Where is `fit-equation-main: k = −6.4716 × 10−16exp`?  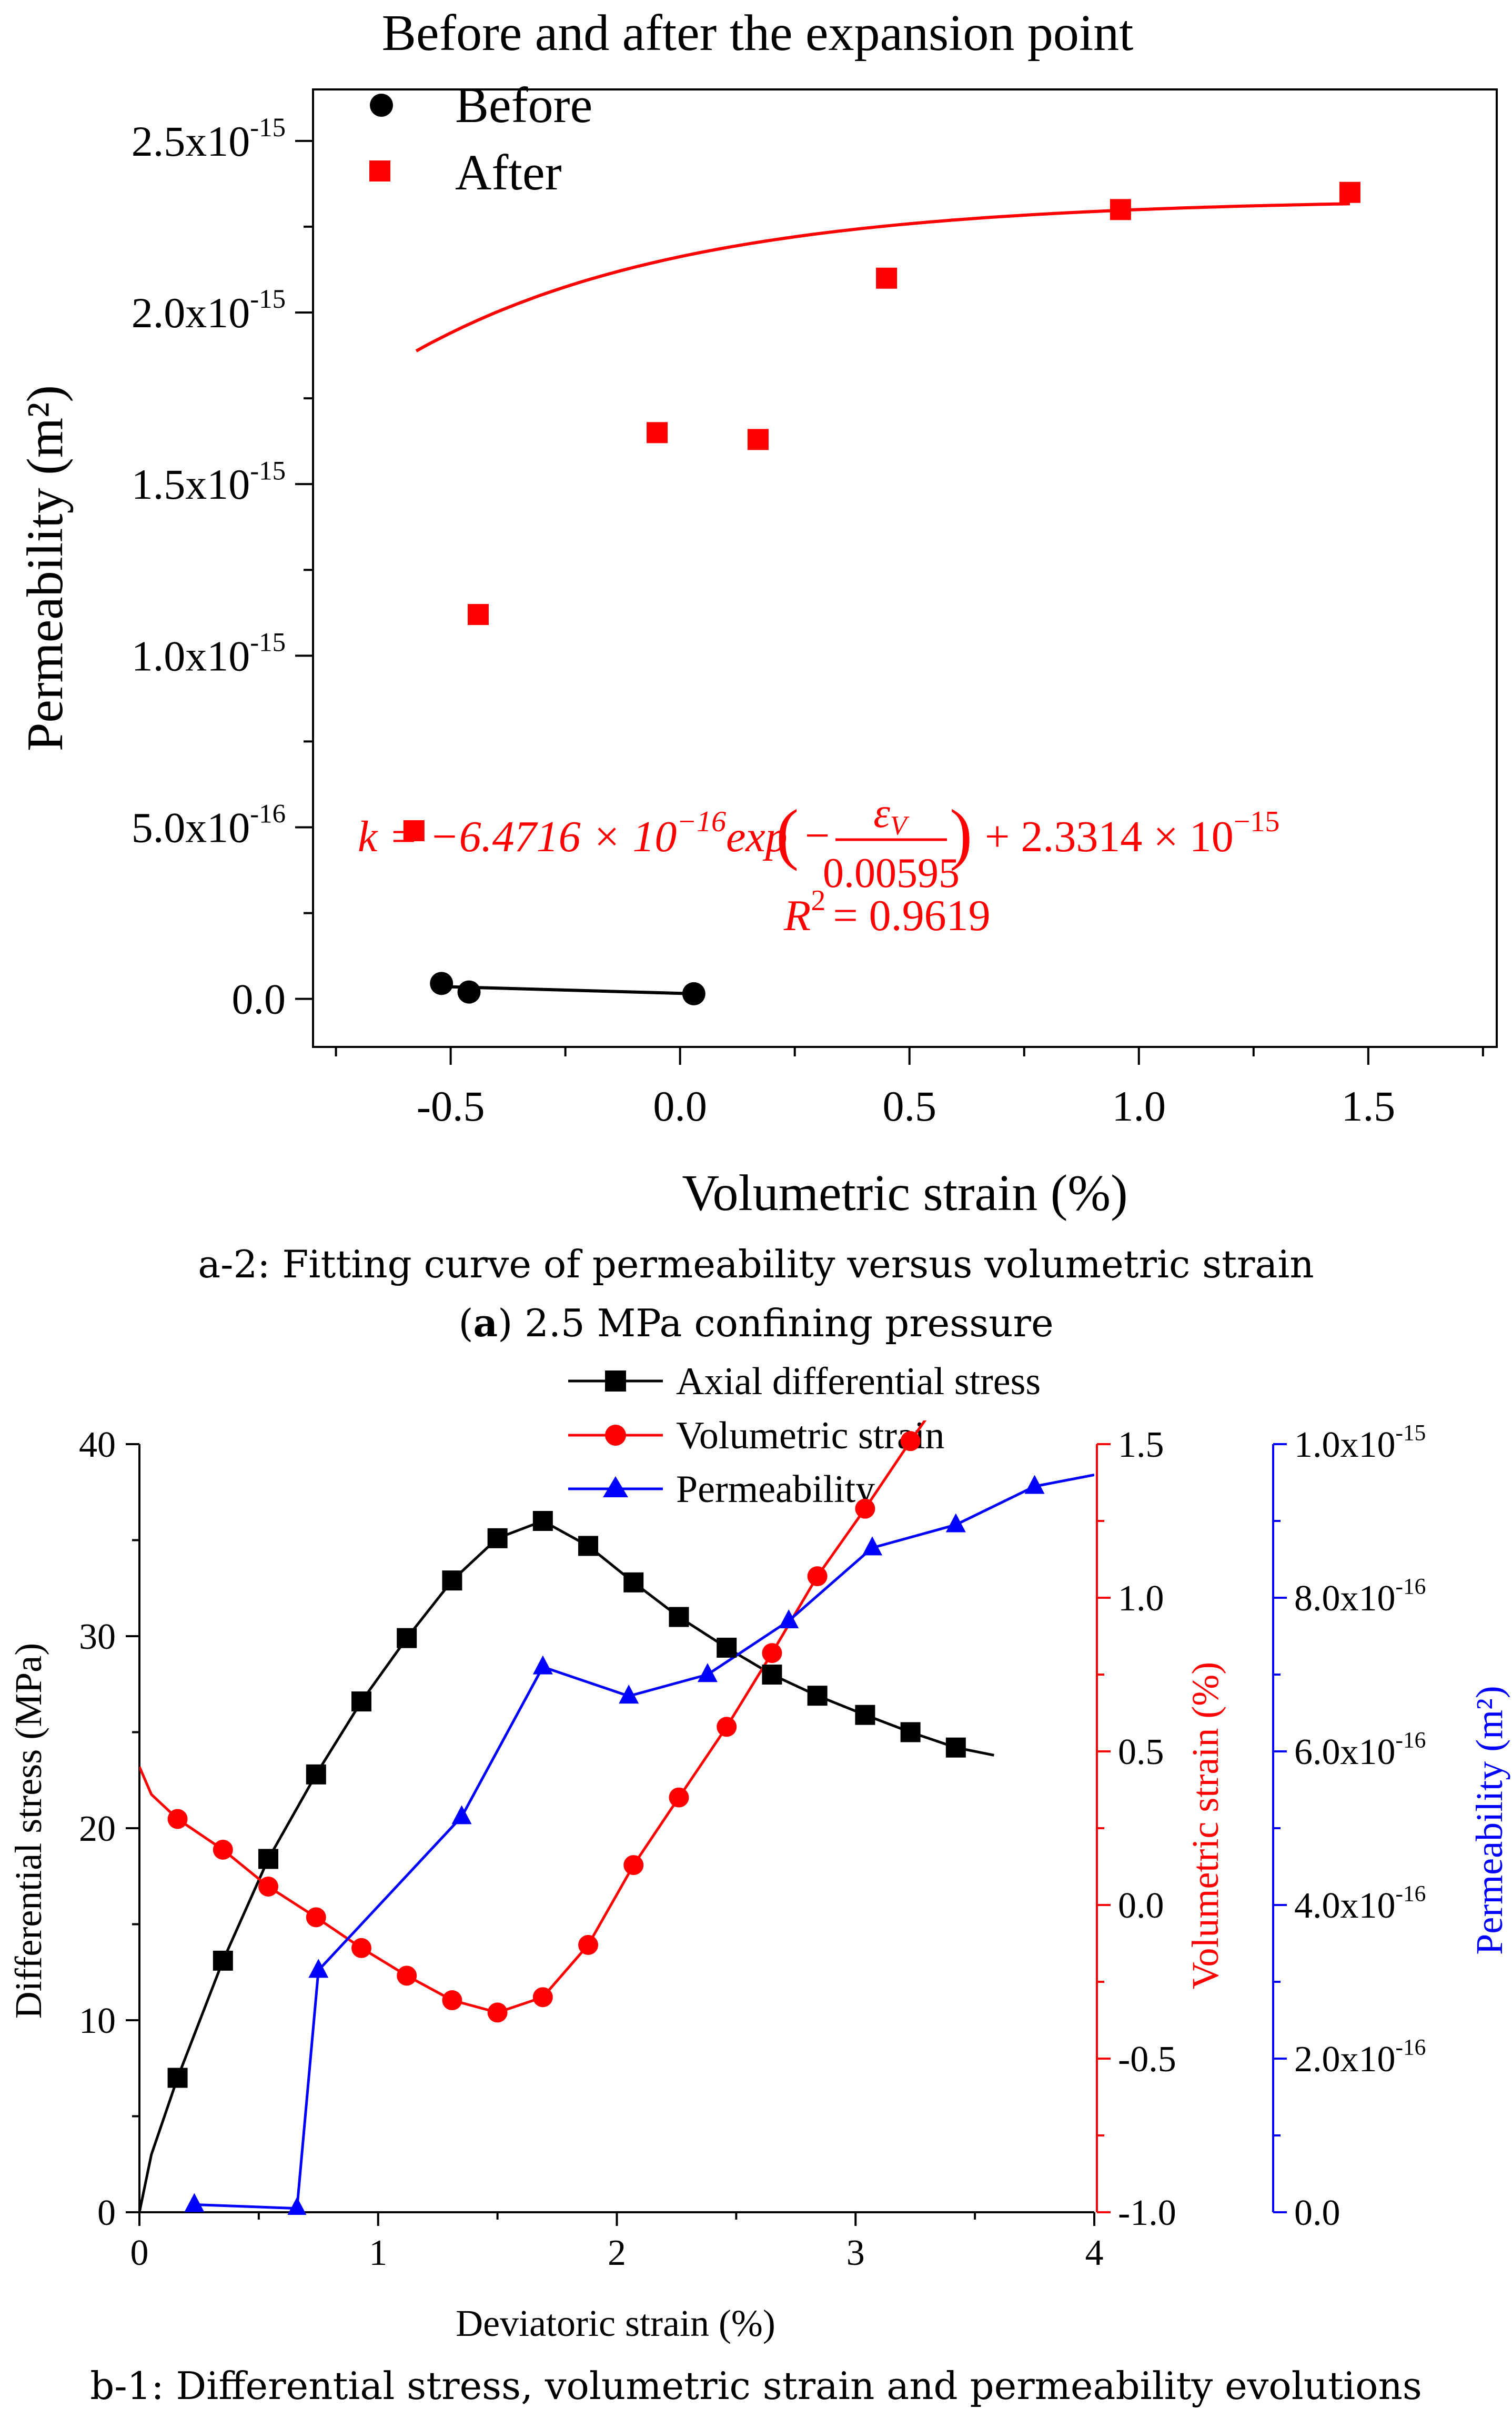
fit-equation-main: k = −6.4716 × 10−16exp is located at coordinates (573, 833).